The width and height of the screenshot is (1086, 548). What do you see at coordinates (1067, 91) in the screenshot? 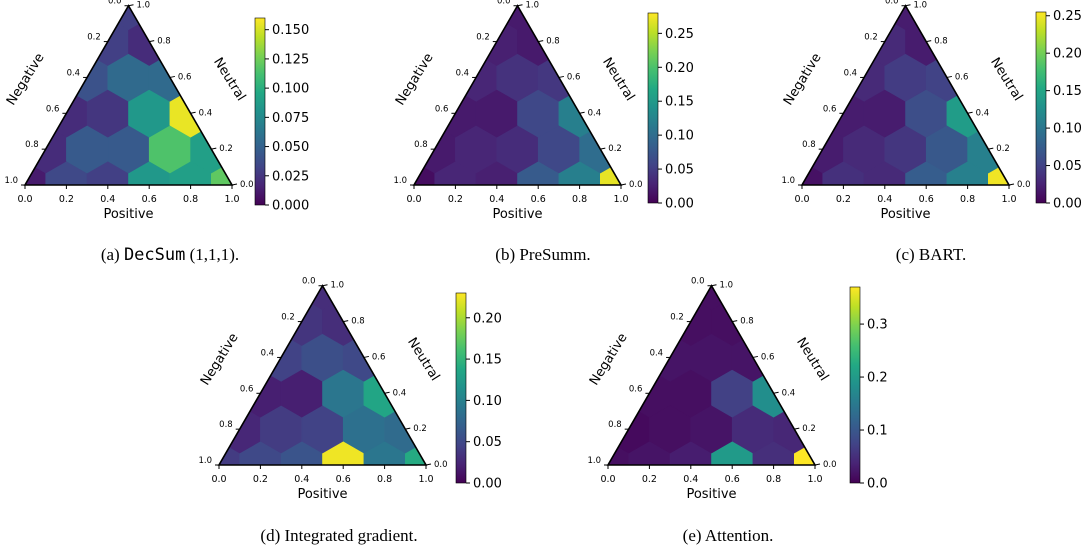
I see `colorbar-tick-label: 0.15` at bounding box center [1067, 91].